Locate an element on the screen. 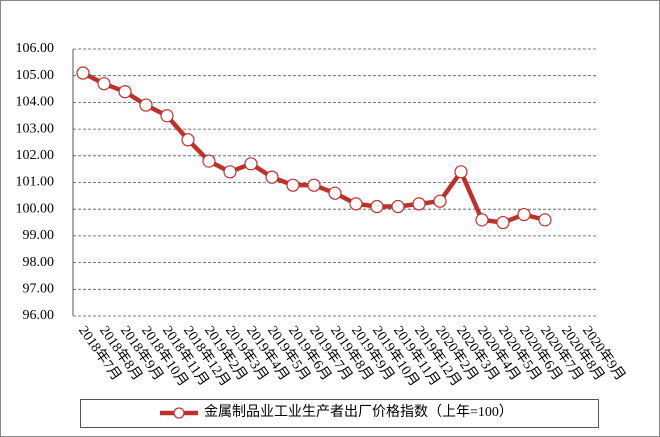 The width and height of the screenshot is (660, 437). y-tick-label: 98.00 is located at coordinates (39, 262).